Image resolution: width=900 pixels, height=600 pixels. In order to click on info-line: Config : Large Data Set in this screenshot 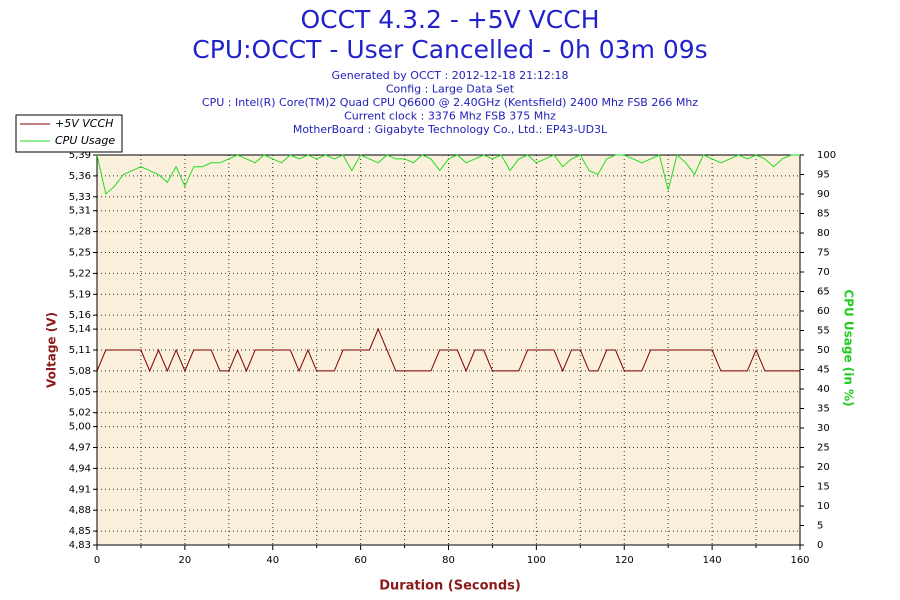, I will do `click(450, 89)`.